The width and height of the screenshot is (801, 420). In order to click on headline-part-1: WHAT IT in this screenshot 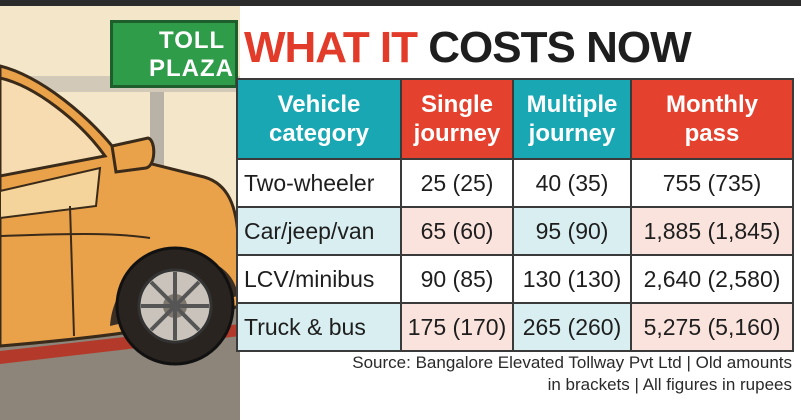, I will do `click(331, 47)`.